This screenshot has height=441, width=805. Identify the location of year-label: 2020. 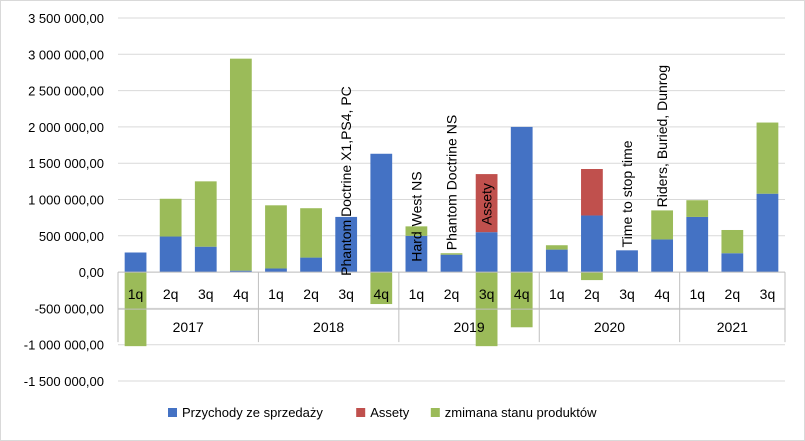
(609, 327).